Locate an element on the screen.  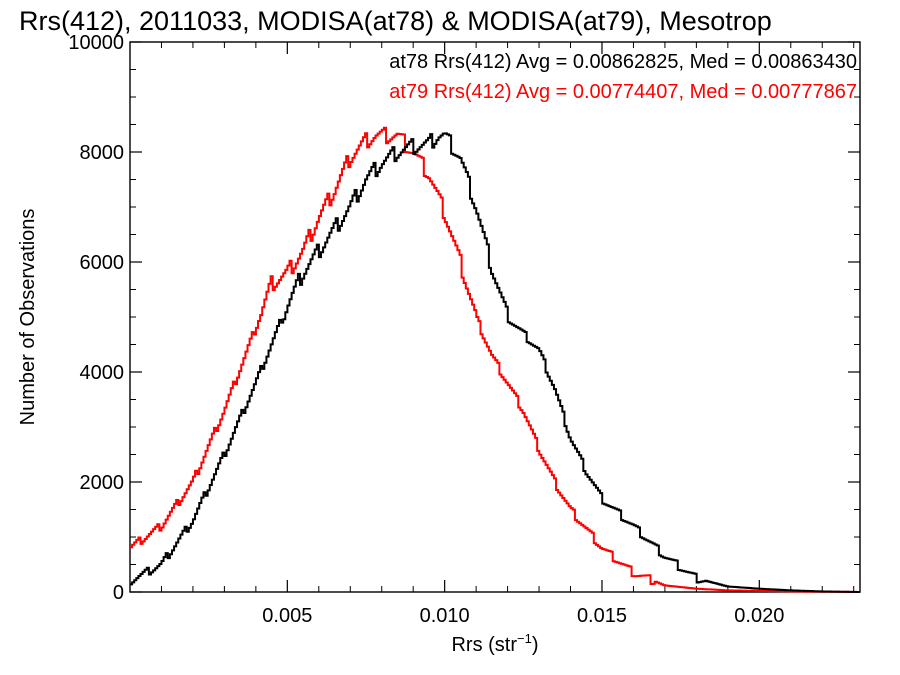
x-tick-label: 0.005 is located at coordinates (287, 616).